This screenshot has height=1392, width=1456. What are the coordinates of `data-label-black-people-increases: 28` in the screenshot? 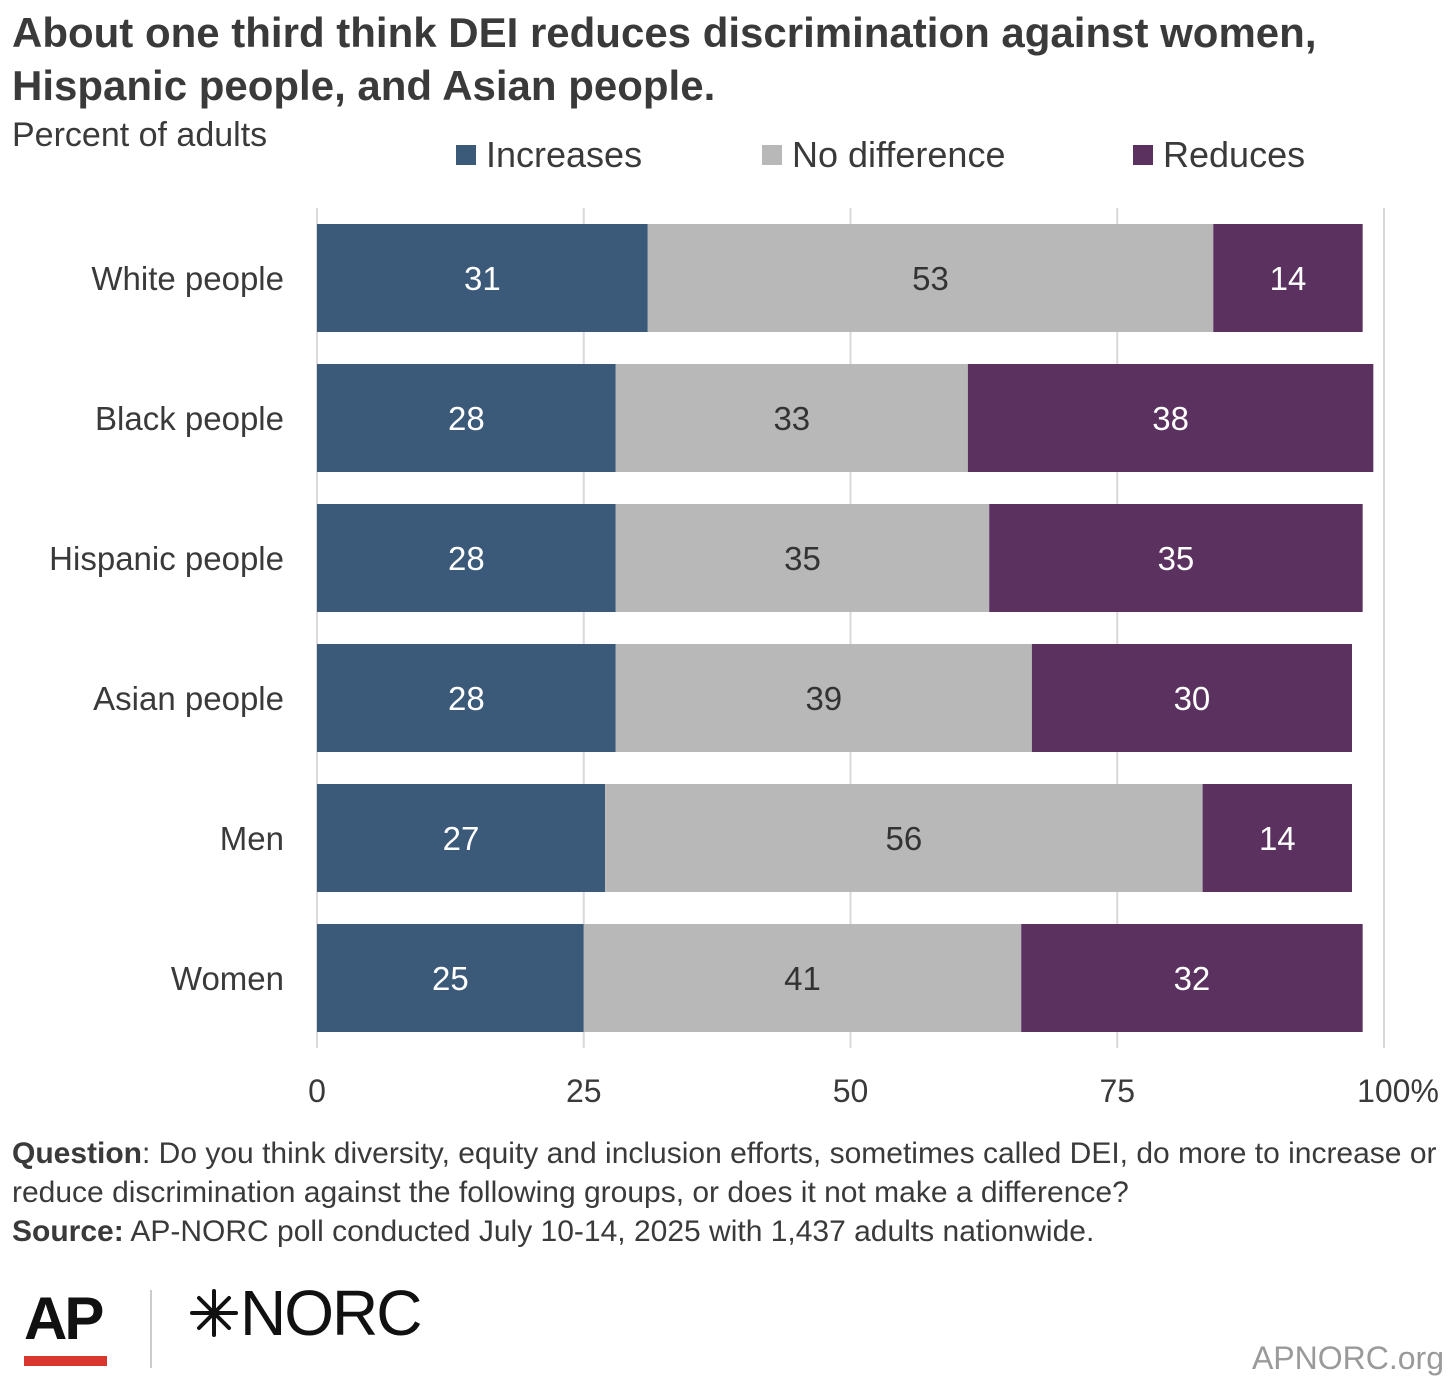 It's located at (466, 418).